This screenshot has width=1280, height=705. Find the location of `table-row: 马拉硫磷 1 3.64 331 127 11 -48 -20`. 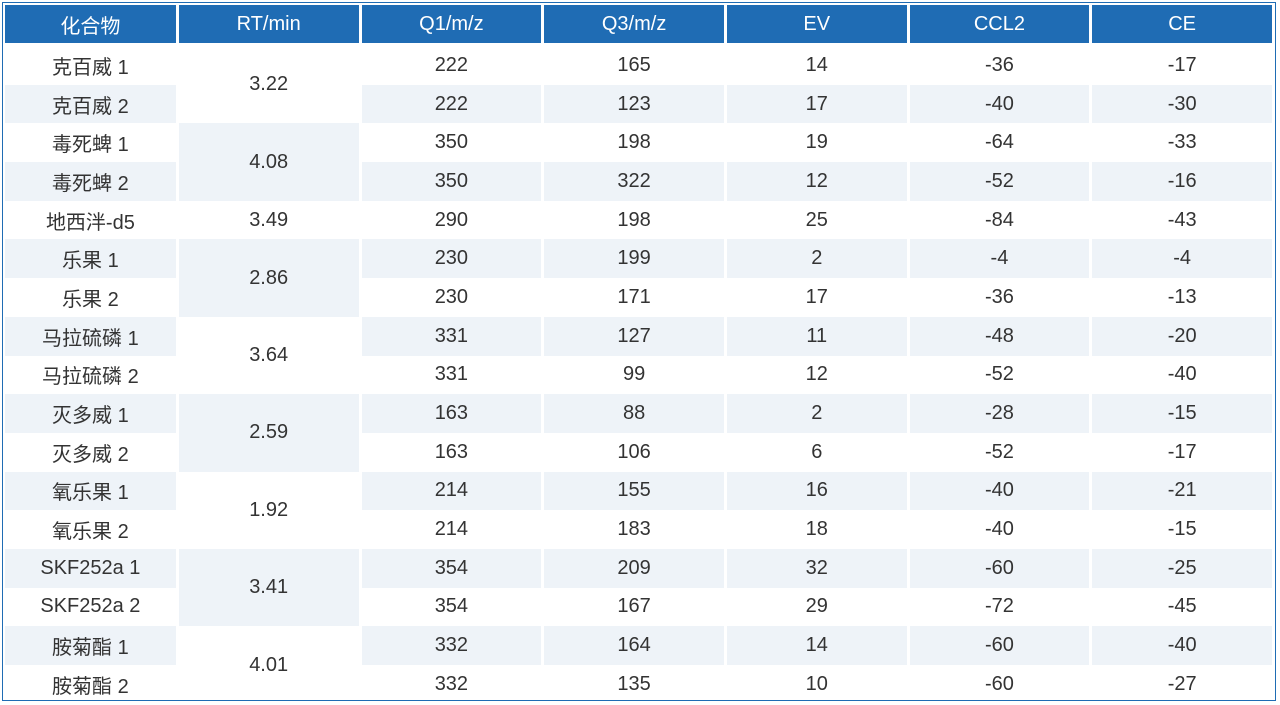

table-row: 马拉硫磷 1 3.64 331 127 11 -48 -20 is located at coordinates (638, 355).